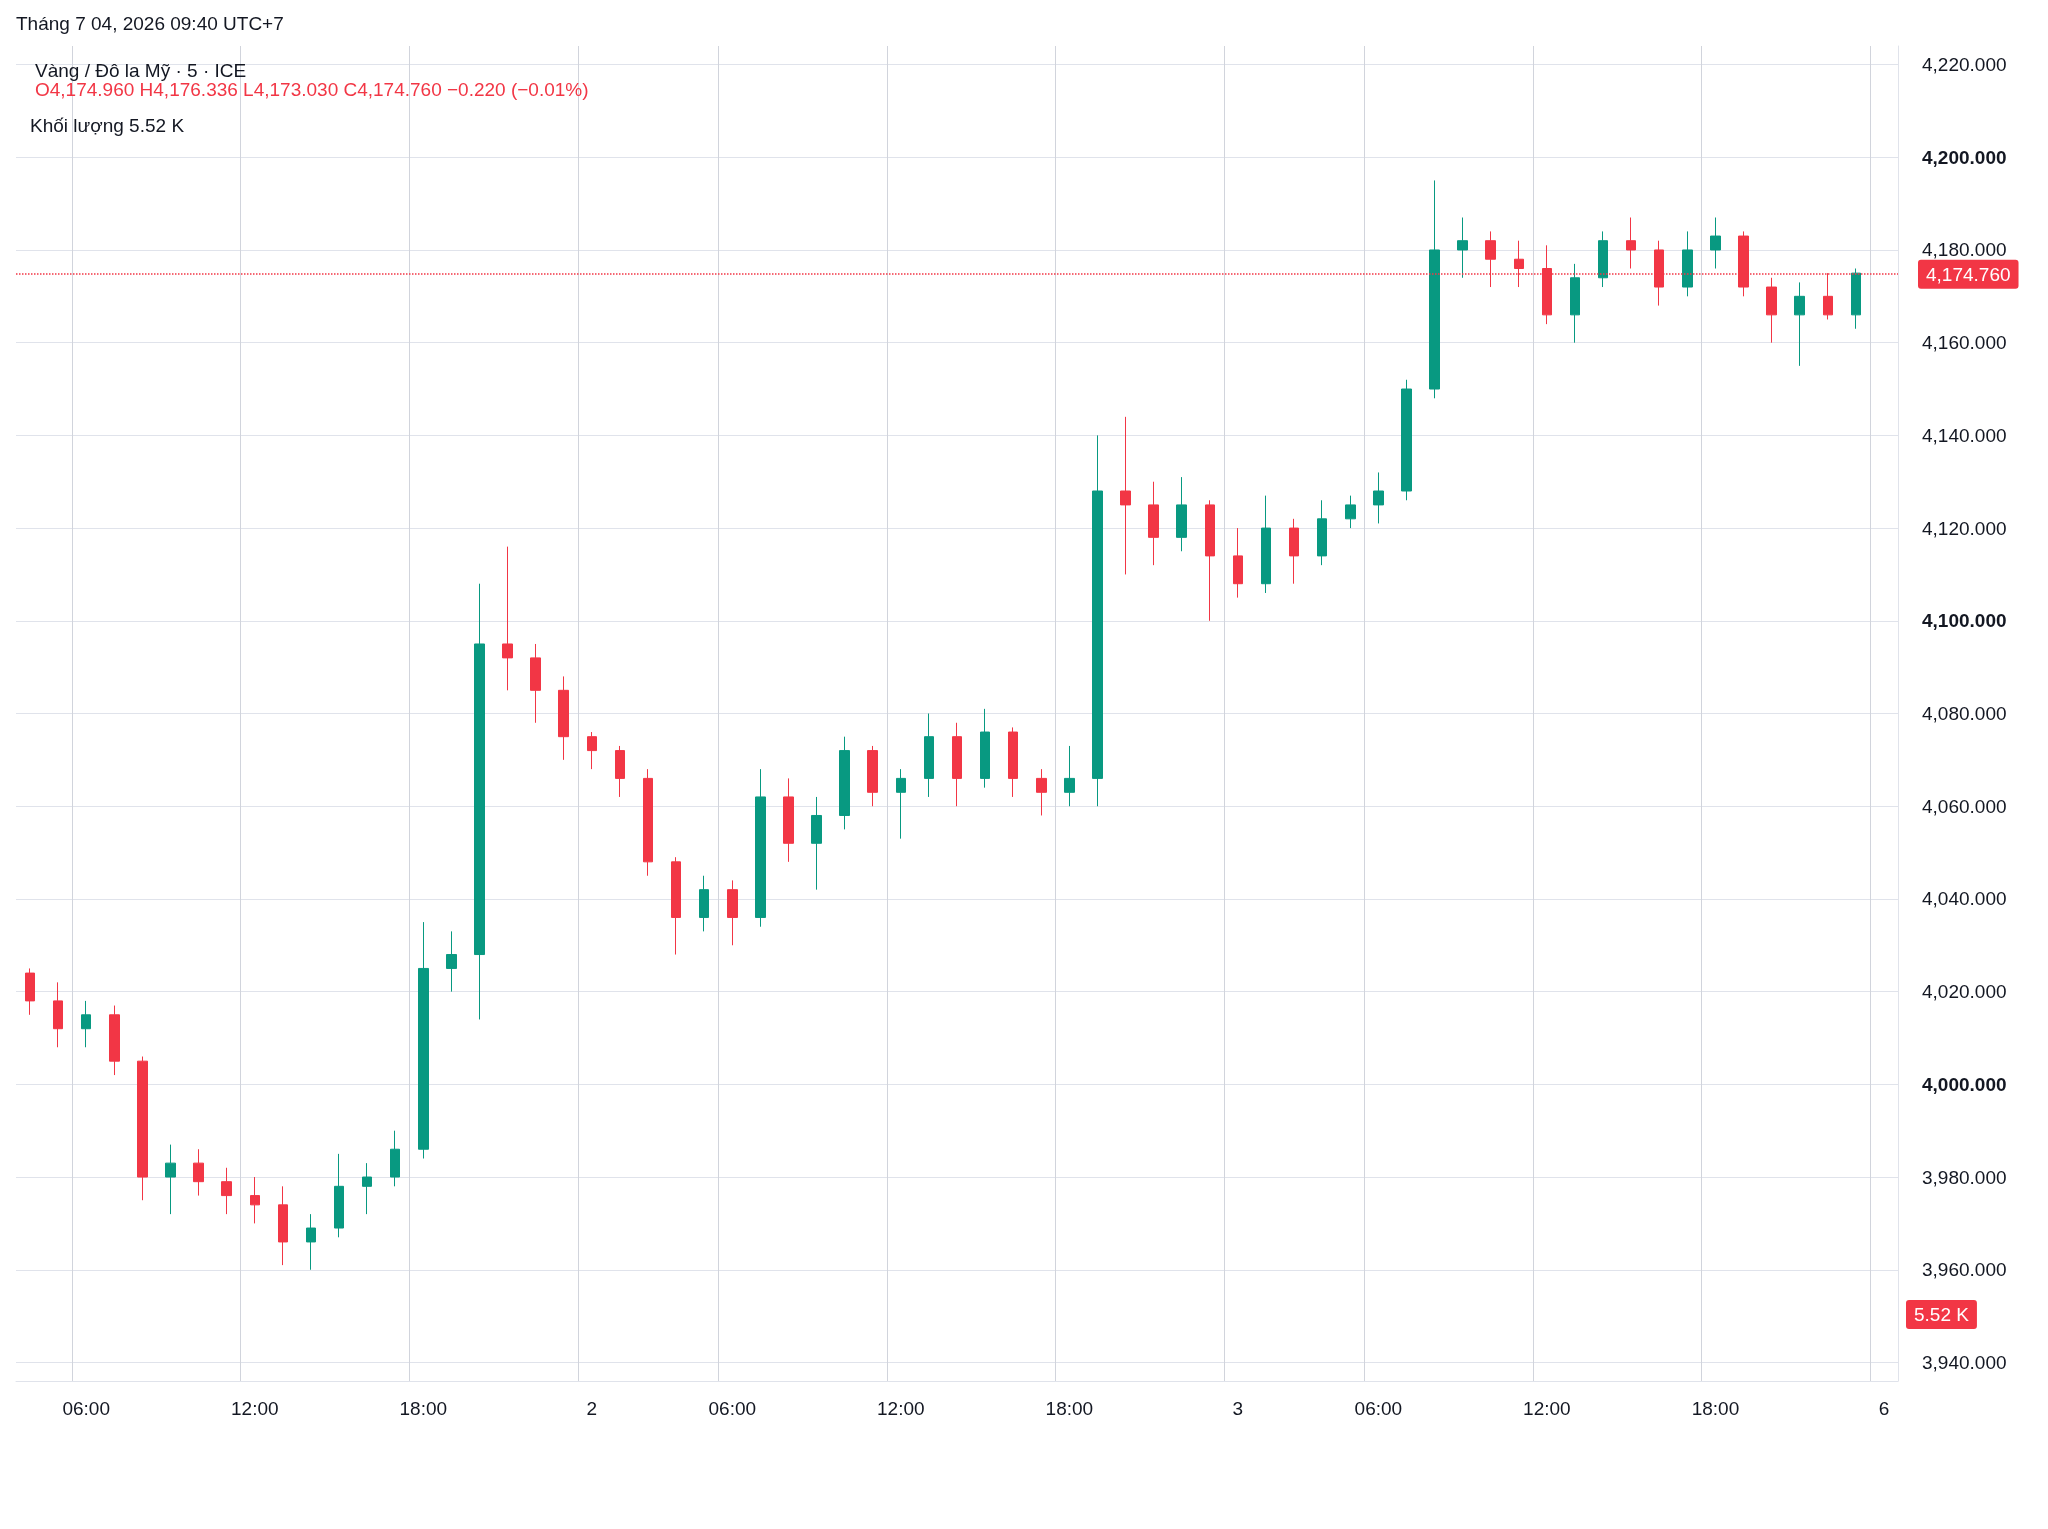  Describe the element at coordinates (1238, 1408) in the screenshot. I see `x-tick-label: 3` at that location.